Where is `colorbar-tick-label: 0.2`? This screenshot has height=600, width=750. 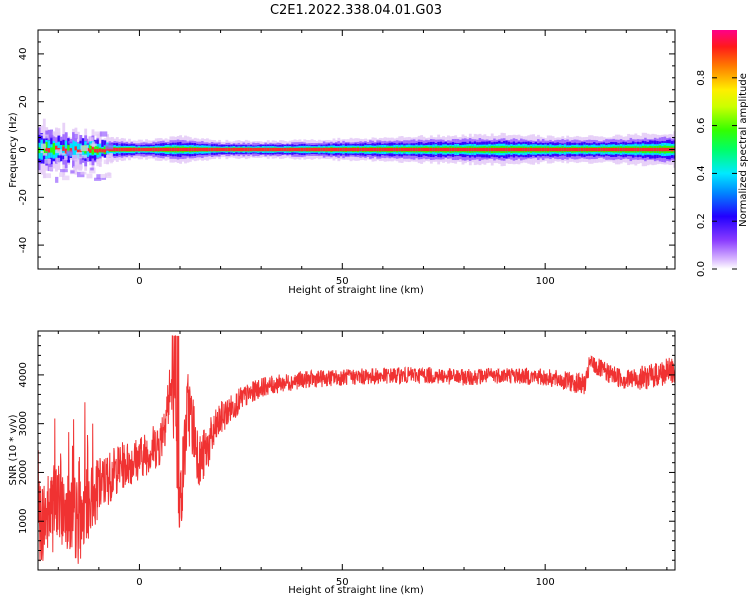 colorbar-tick-label: 0.2 is located at coordinates (701, 221).